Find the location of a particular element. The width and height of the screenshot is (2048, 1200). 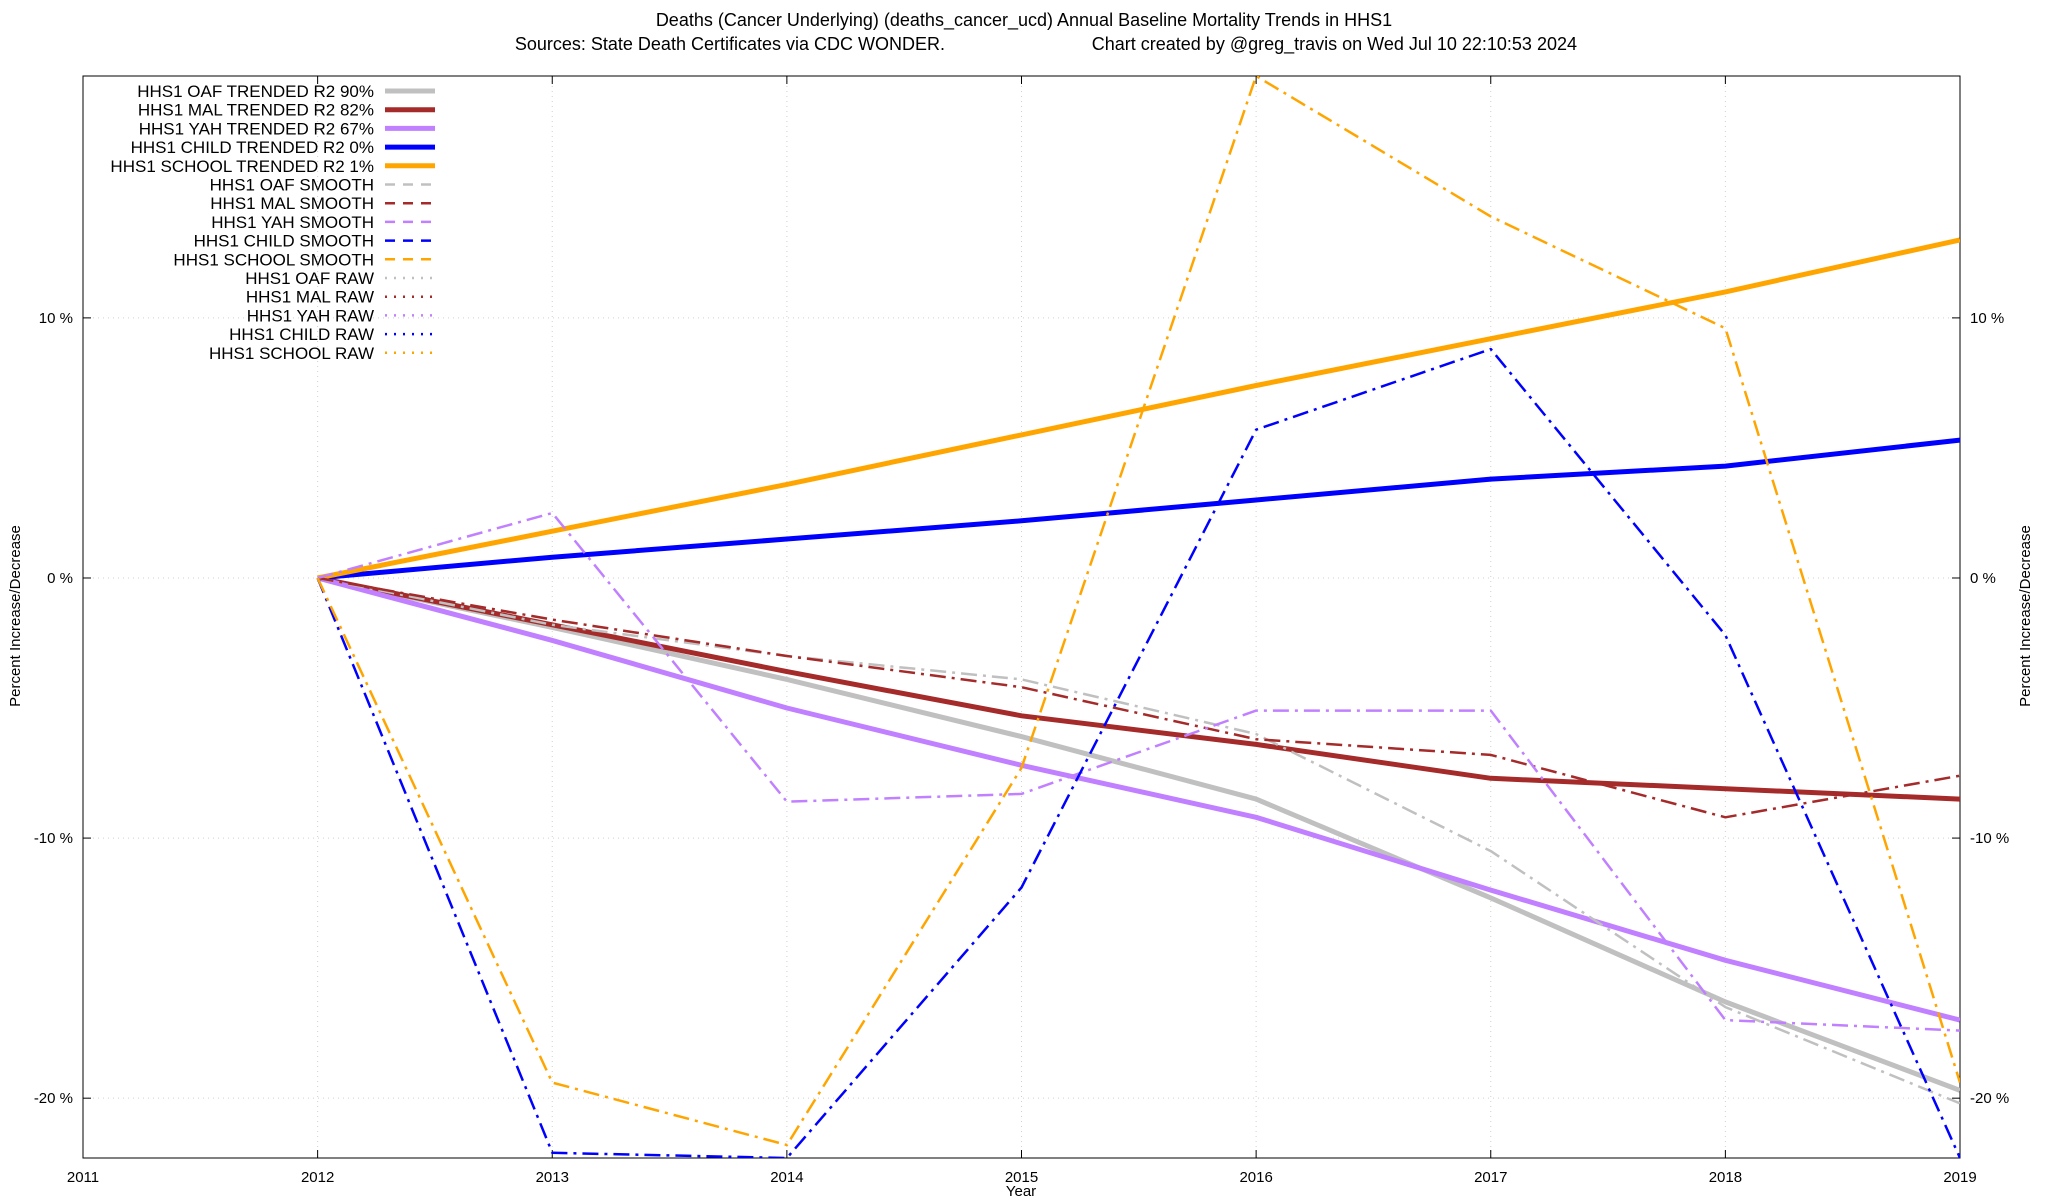

y-tick-label-right: -10 % is located at coordinates (1989, 838).